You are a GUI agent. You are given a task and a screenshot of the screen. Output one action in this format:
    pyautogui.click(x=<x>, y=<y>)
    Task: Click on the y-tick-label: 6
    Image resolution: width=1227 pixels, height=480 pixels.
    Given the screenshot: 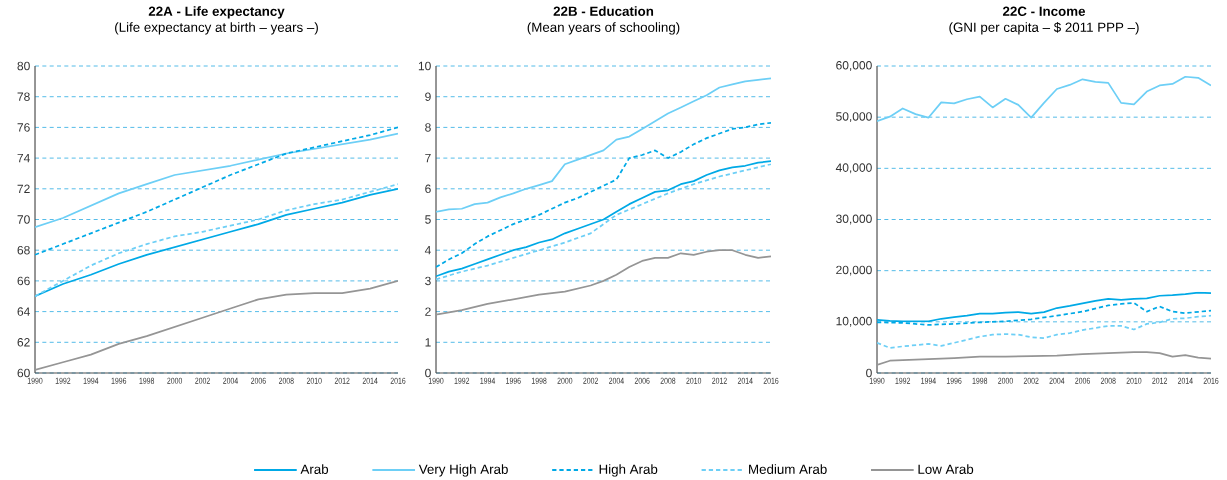 What is the action you would take?
    pyautogui.click(x=428, y=189)
    